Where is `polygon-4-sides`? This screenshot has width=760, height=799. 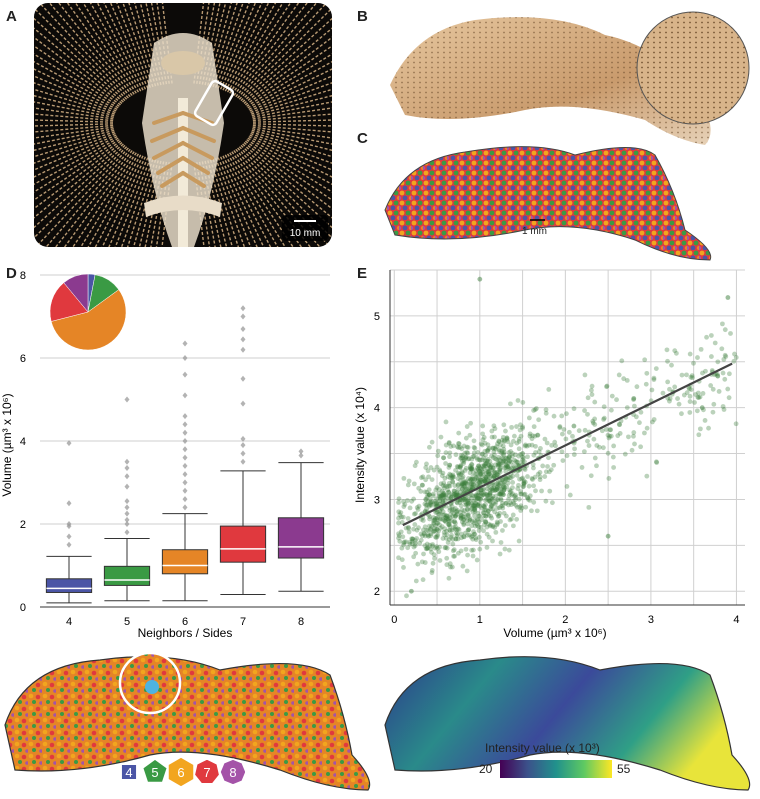 polygon-4-sides is located at coordinates (129, 772).